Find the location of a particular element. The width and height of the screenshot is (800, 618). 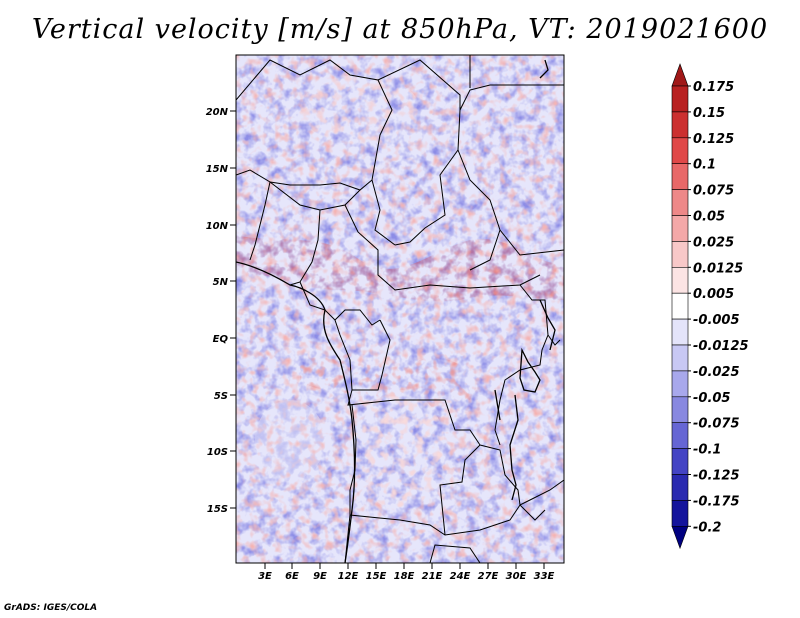

lon-label: 21E is located at coordinates (432, 576).